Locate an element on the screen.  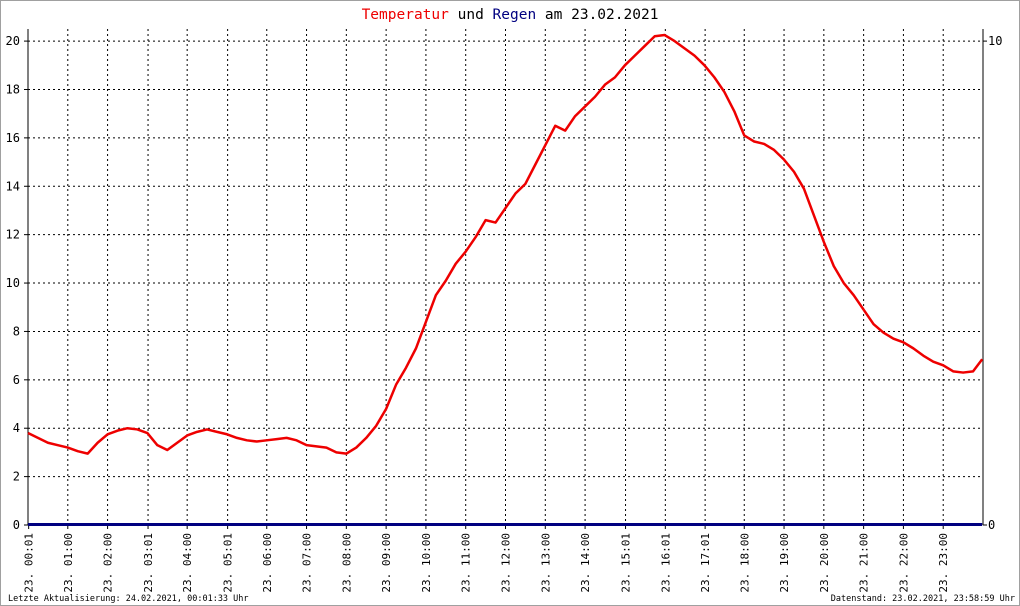
x-tick-label: 23. 23:00 is located at coordinates (943, 563).